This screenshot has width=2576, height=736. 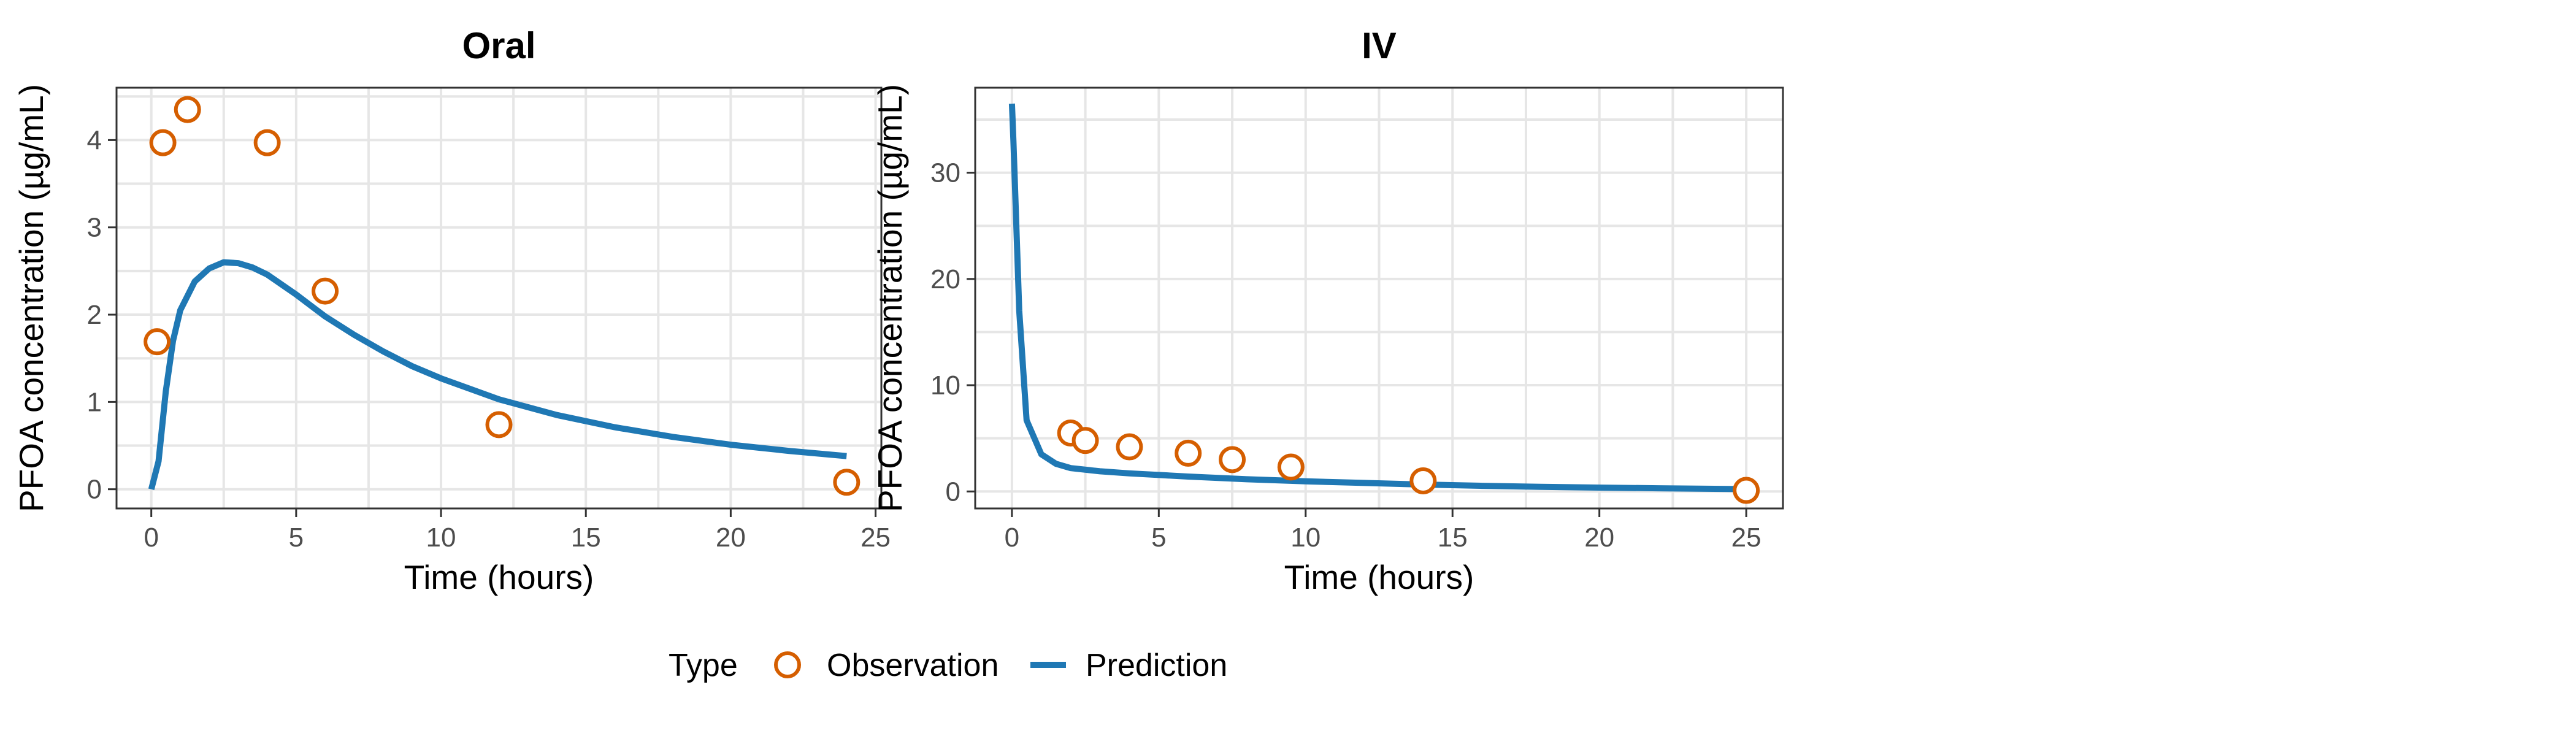 I want to click on oral-y-axis-title: PFOA concentration (µg/mL), so click(x=31, y=298).